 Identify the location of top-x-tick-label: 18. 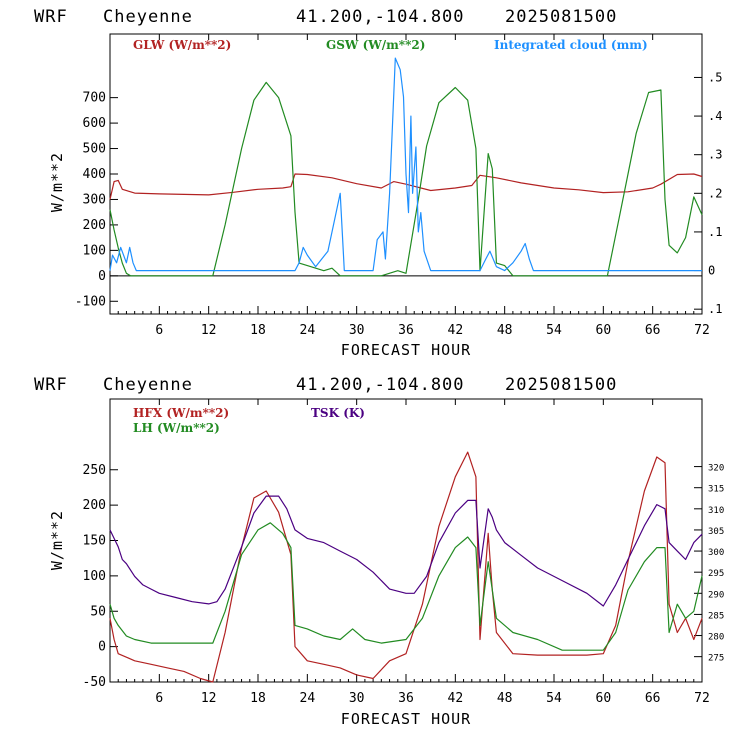
(258, 330).